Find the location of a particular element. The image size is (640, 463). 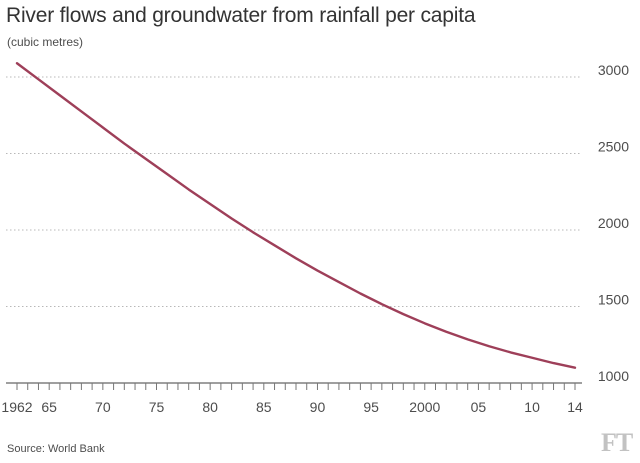

y-tick-label: 1000 is located at coordinates (613, 376).